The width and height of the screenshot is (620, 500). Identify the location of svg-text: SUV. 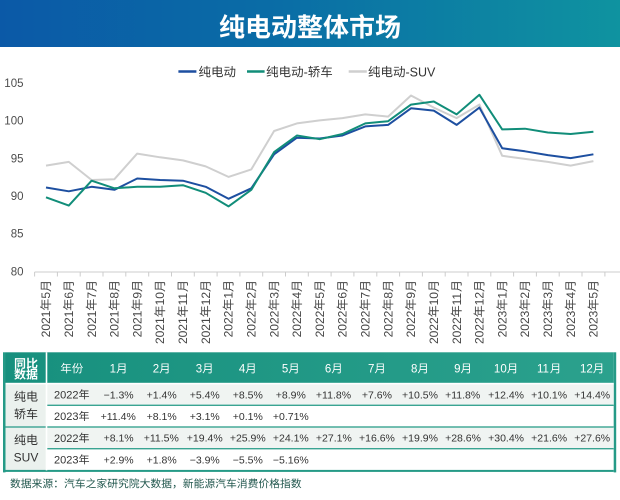
(26, 458).